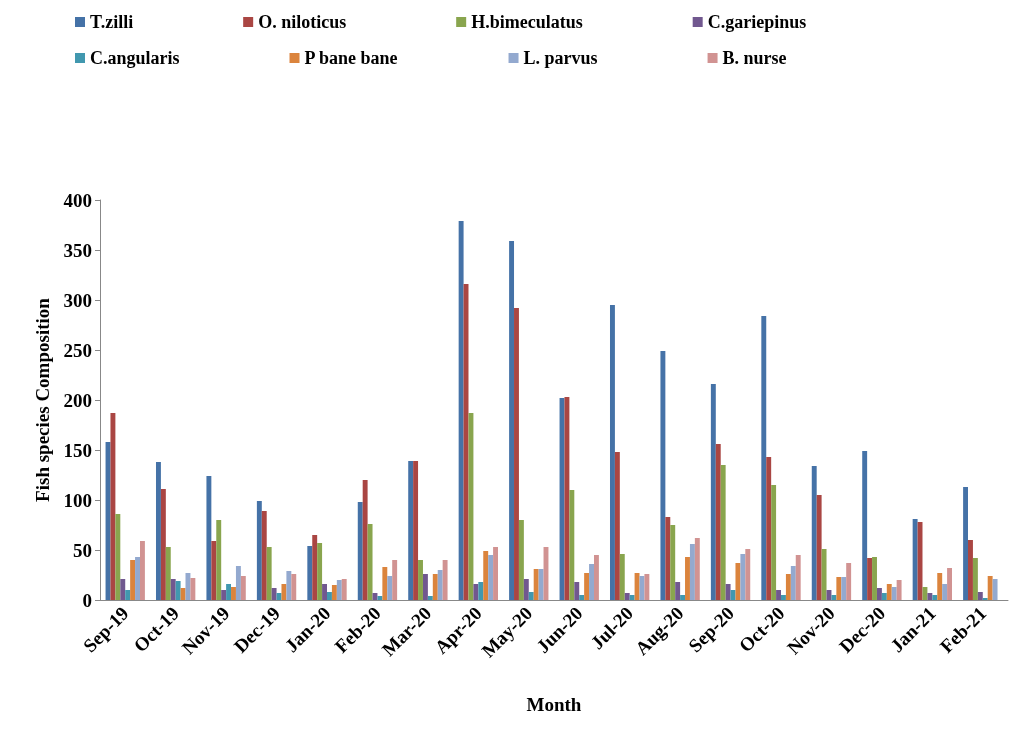 This screenshot has width=1016, height=733. I want to click on legend-label: P bane bane, so click(351, 58).